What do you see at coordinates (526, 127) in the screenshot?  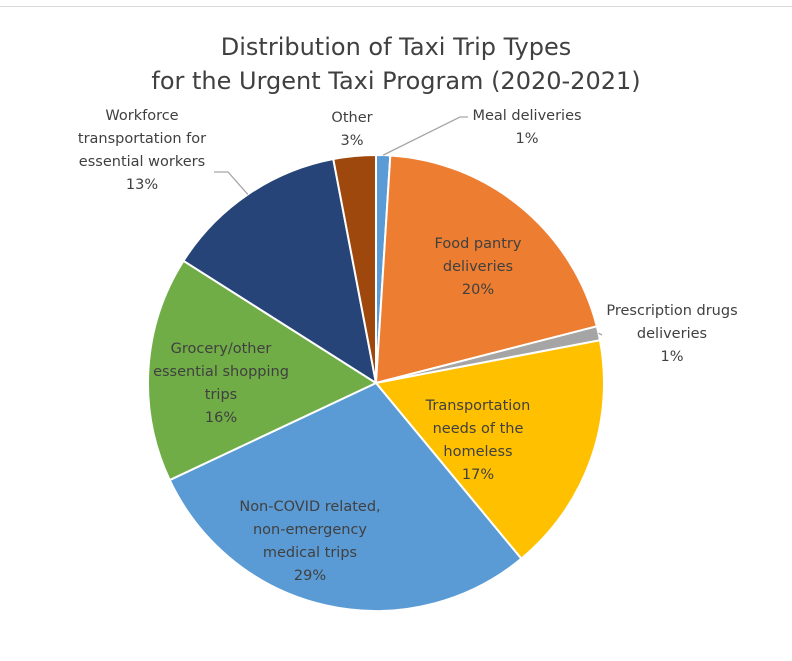 I see `slice-label-0: Meal deliveries 1%` at bounding box center [526, 127].